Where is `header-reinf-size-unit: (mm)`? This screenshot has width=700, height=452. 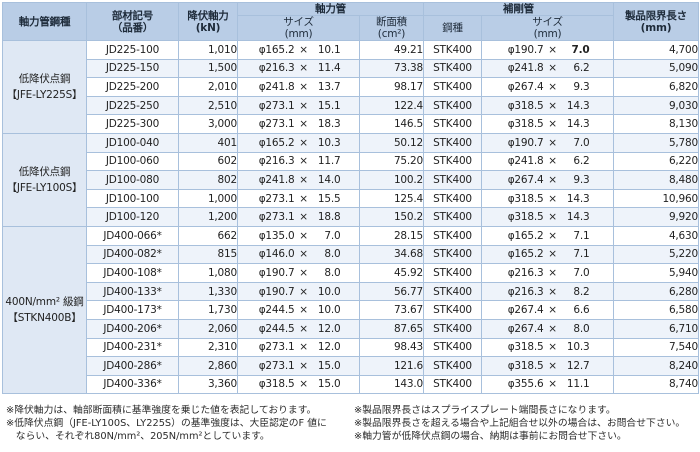 header-reinf-size-unit: (mm) is located at coordinates (547, 34).